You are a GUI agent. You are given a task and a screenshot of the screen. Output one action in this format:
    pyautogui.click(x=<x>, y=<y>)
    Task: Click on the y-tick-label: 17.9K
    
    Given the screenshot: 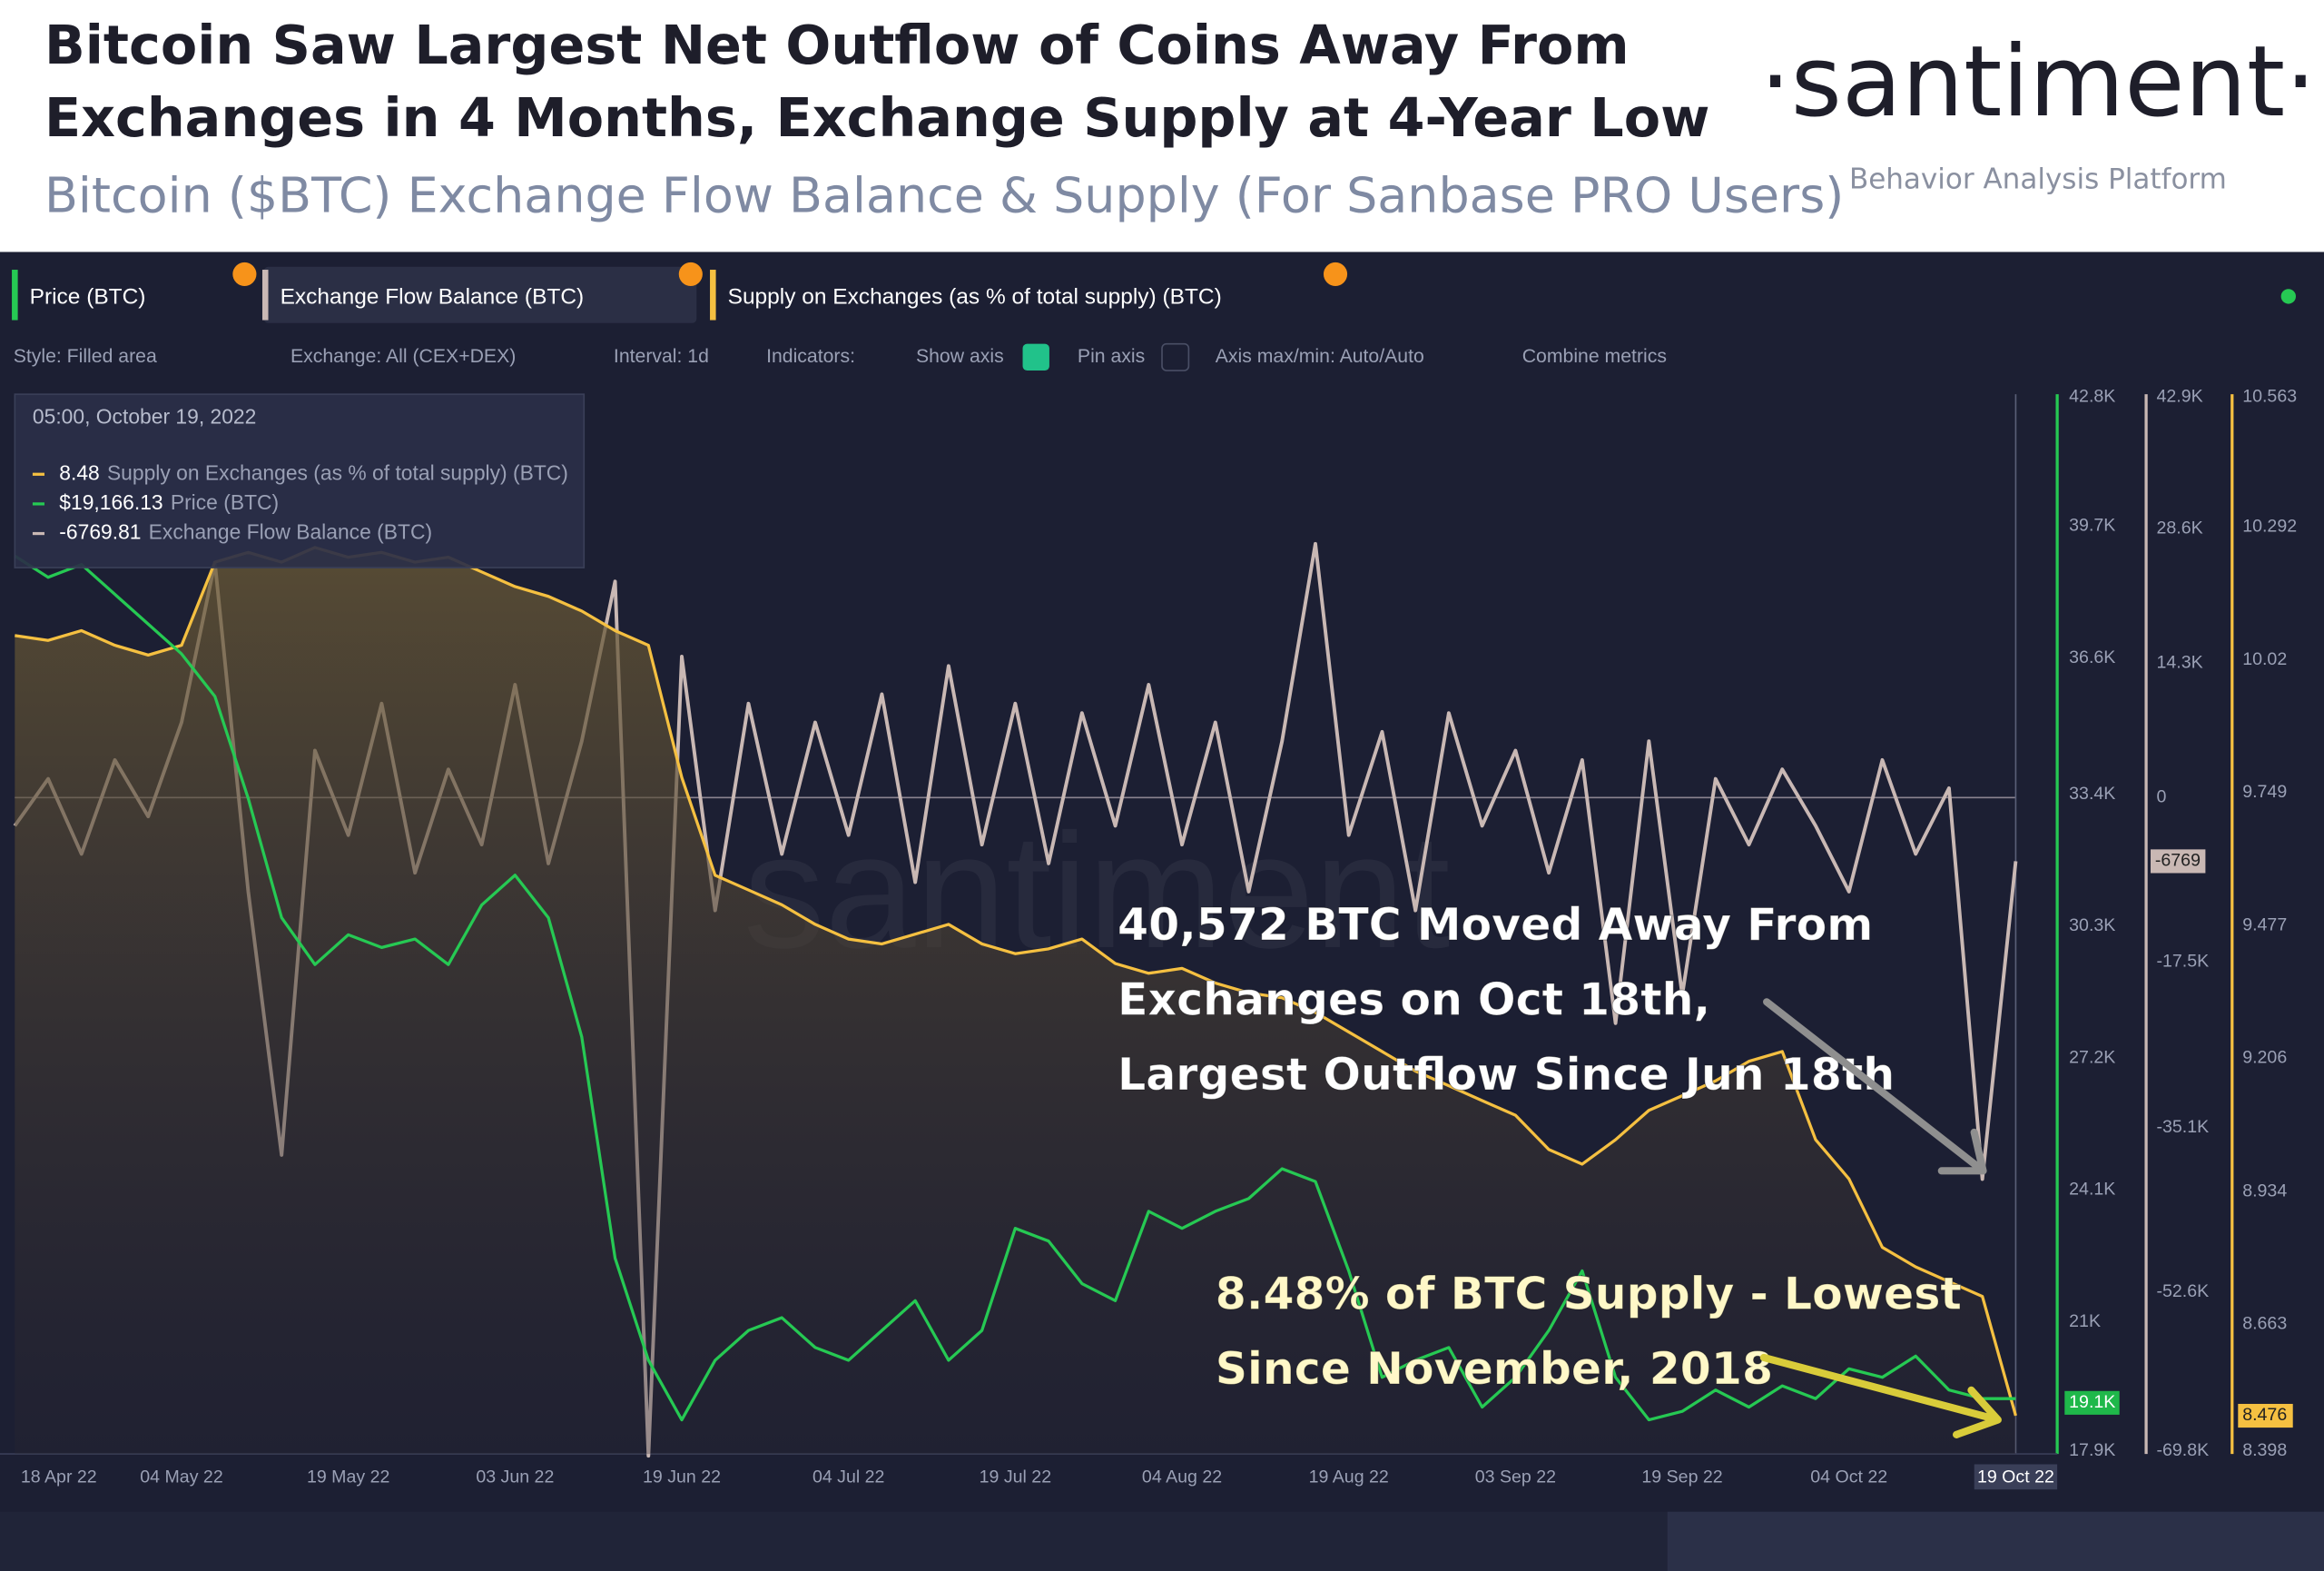 What is the action you would take?
    pyautogui.click(x=2092, y=1450)
    